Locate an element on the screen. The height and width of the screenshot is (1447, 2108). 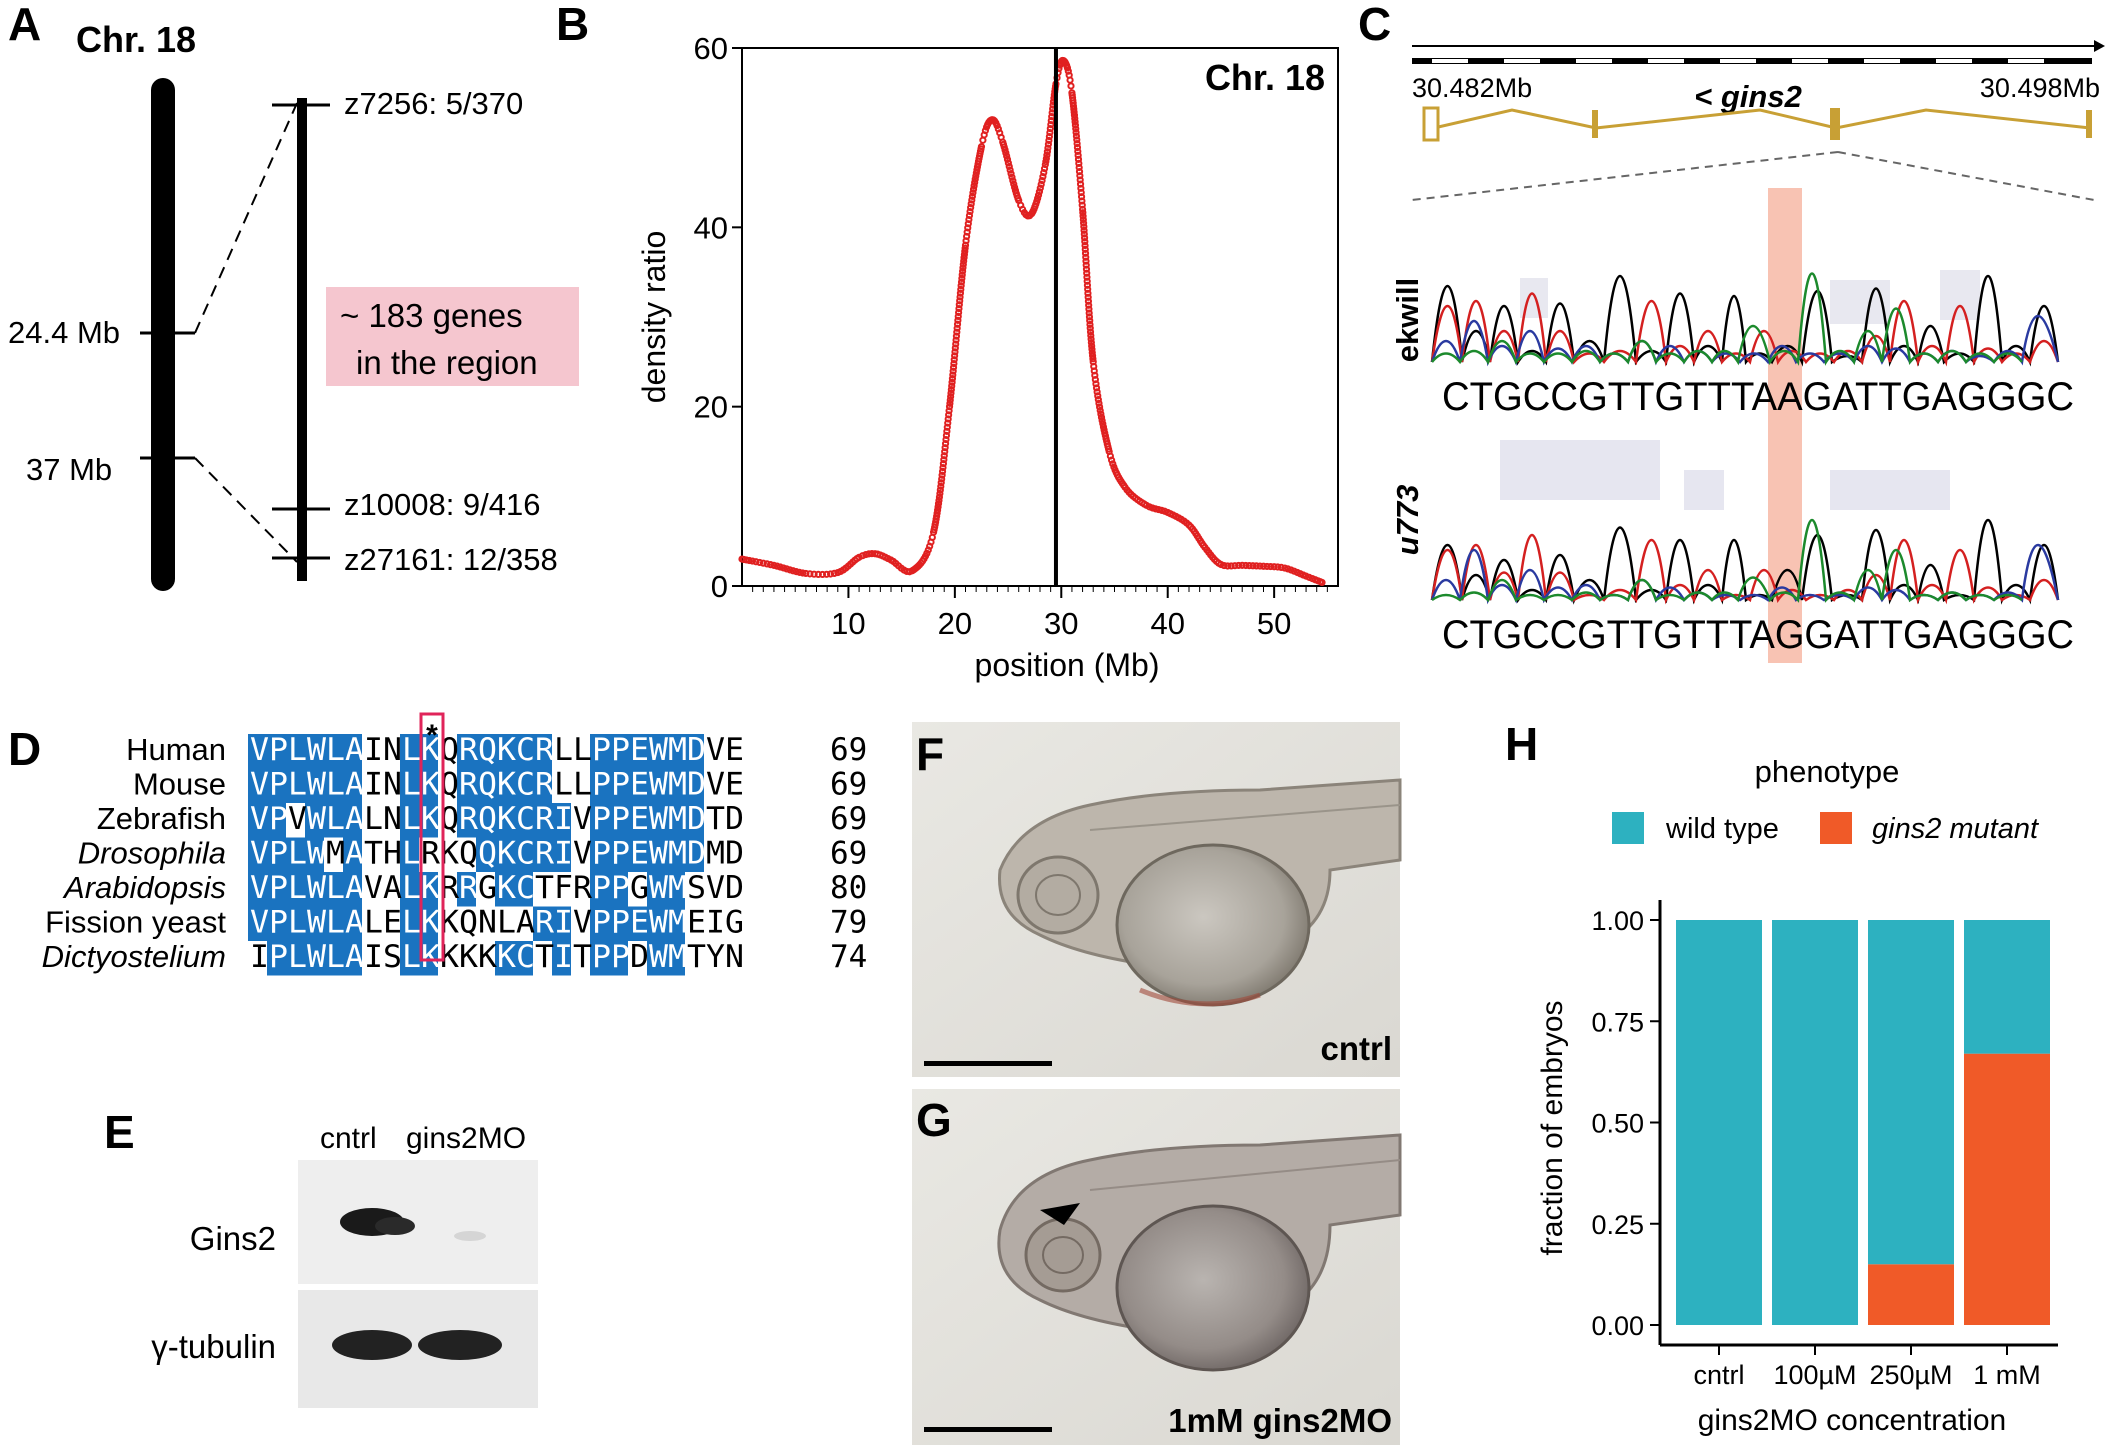
zoom-line-top is located at coordinates (246, 218).